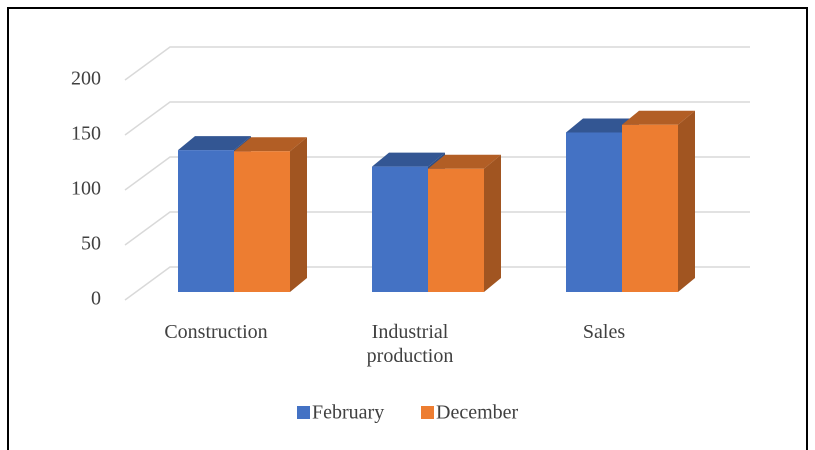 This screenshot has width=815, height=450. What do you see at coordinates (86, 134) in the screenshot?
I see `y-tick-label: 150` at bounding box center [86, 134].